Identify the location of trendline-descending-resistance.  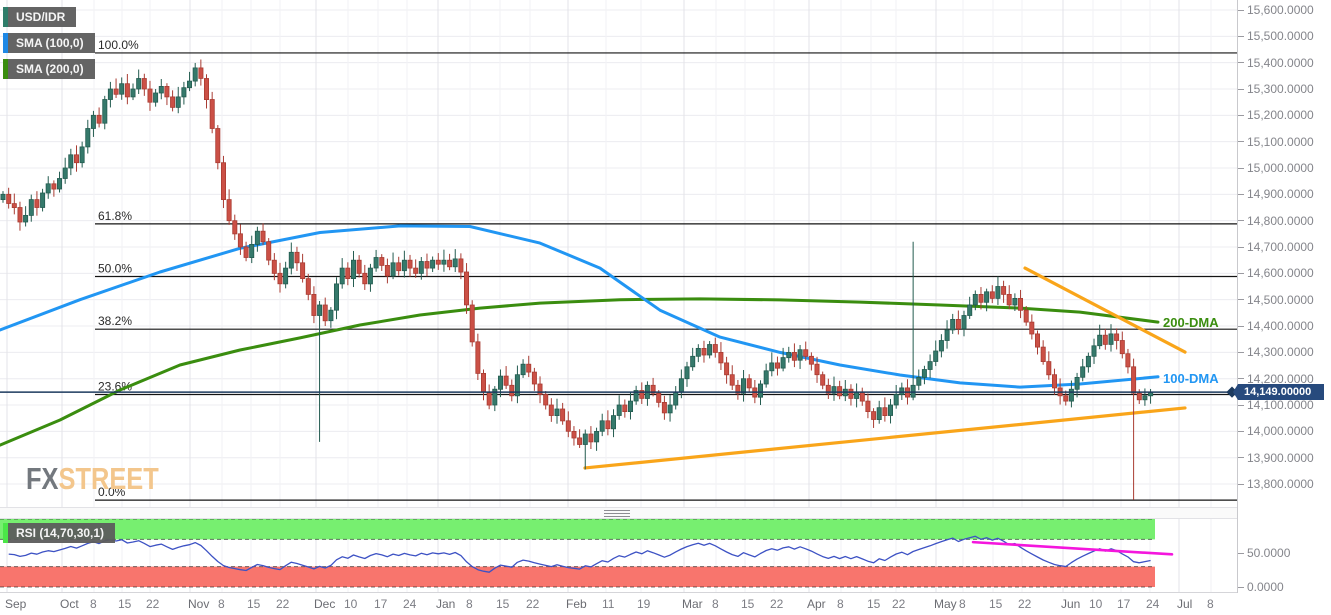
(1105, 310).